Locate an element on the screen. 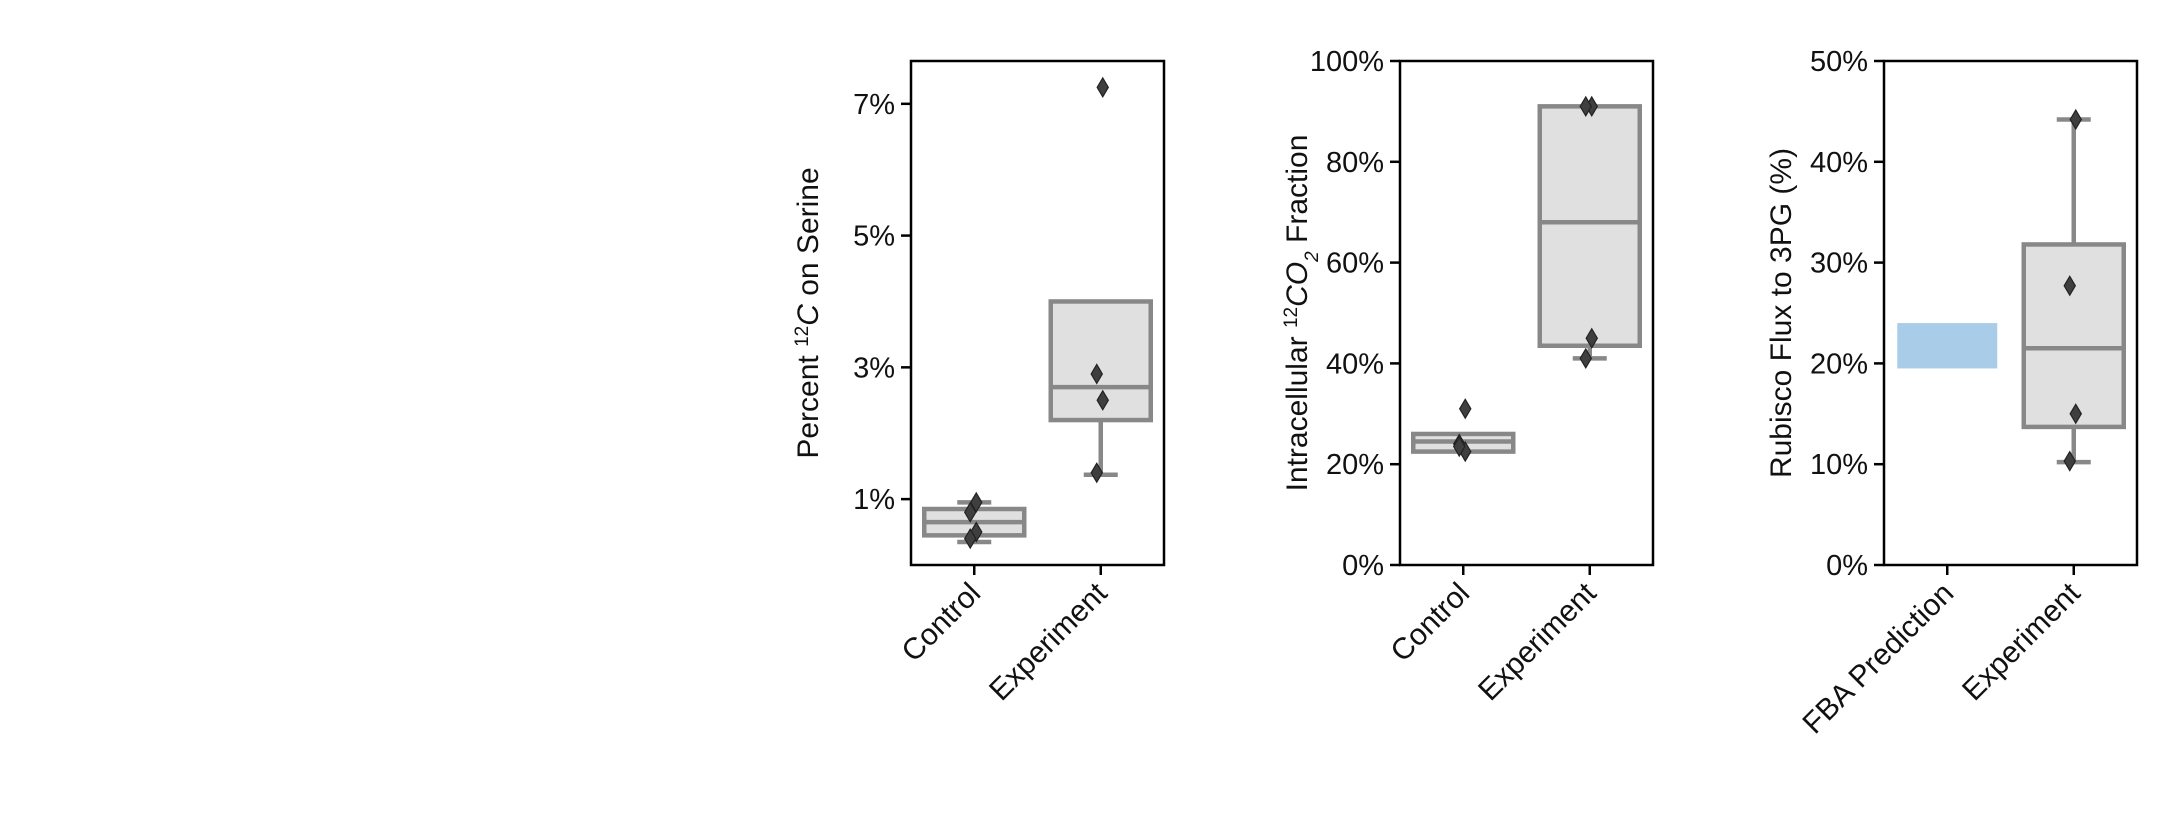  y-axis-label: Percent 12C on Serine is located at coordinates (809, 312).